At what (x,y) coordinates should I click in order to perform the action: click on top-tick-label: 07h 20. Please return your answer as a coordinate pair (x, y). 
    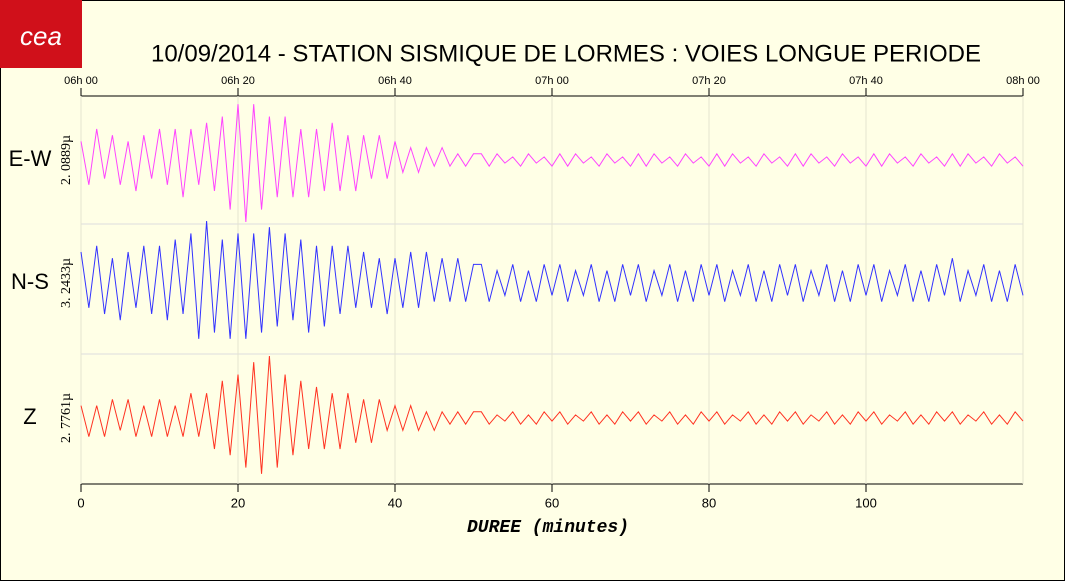
    Looking at the image, I should click on (709, 81).